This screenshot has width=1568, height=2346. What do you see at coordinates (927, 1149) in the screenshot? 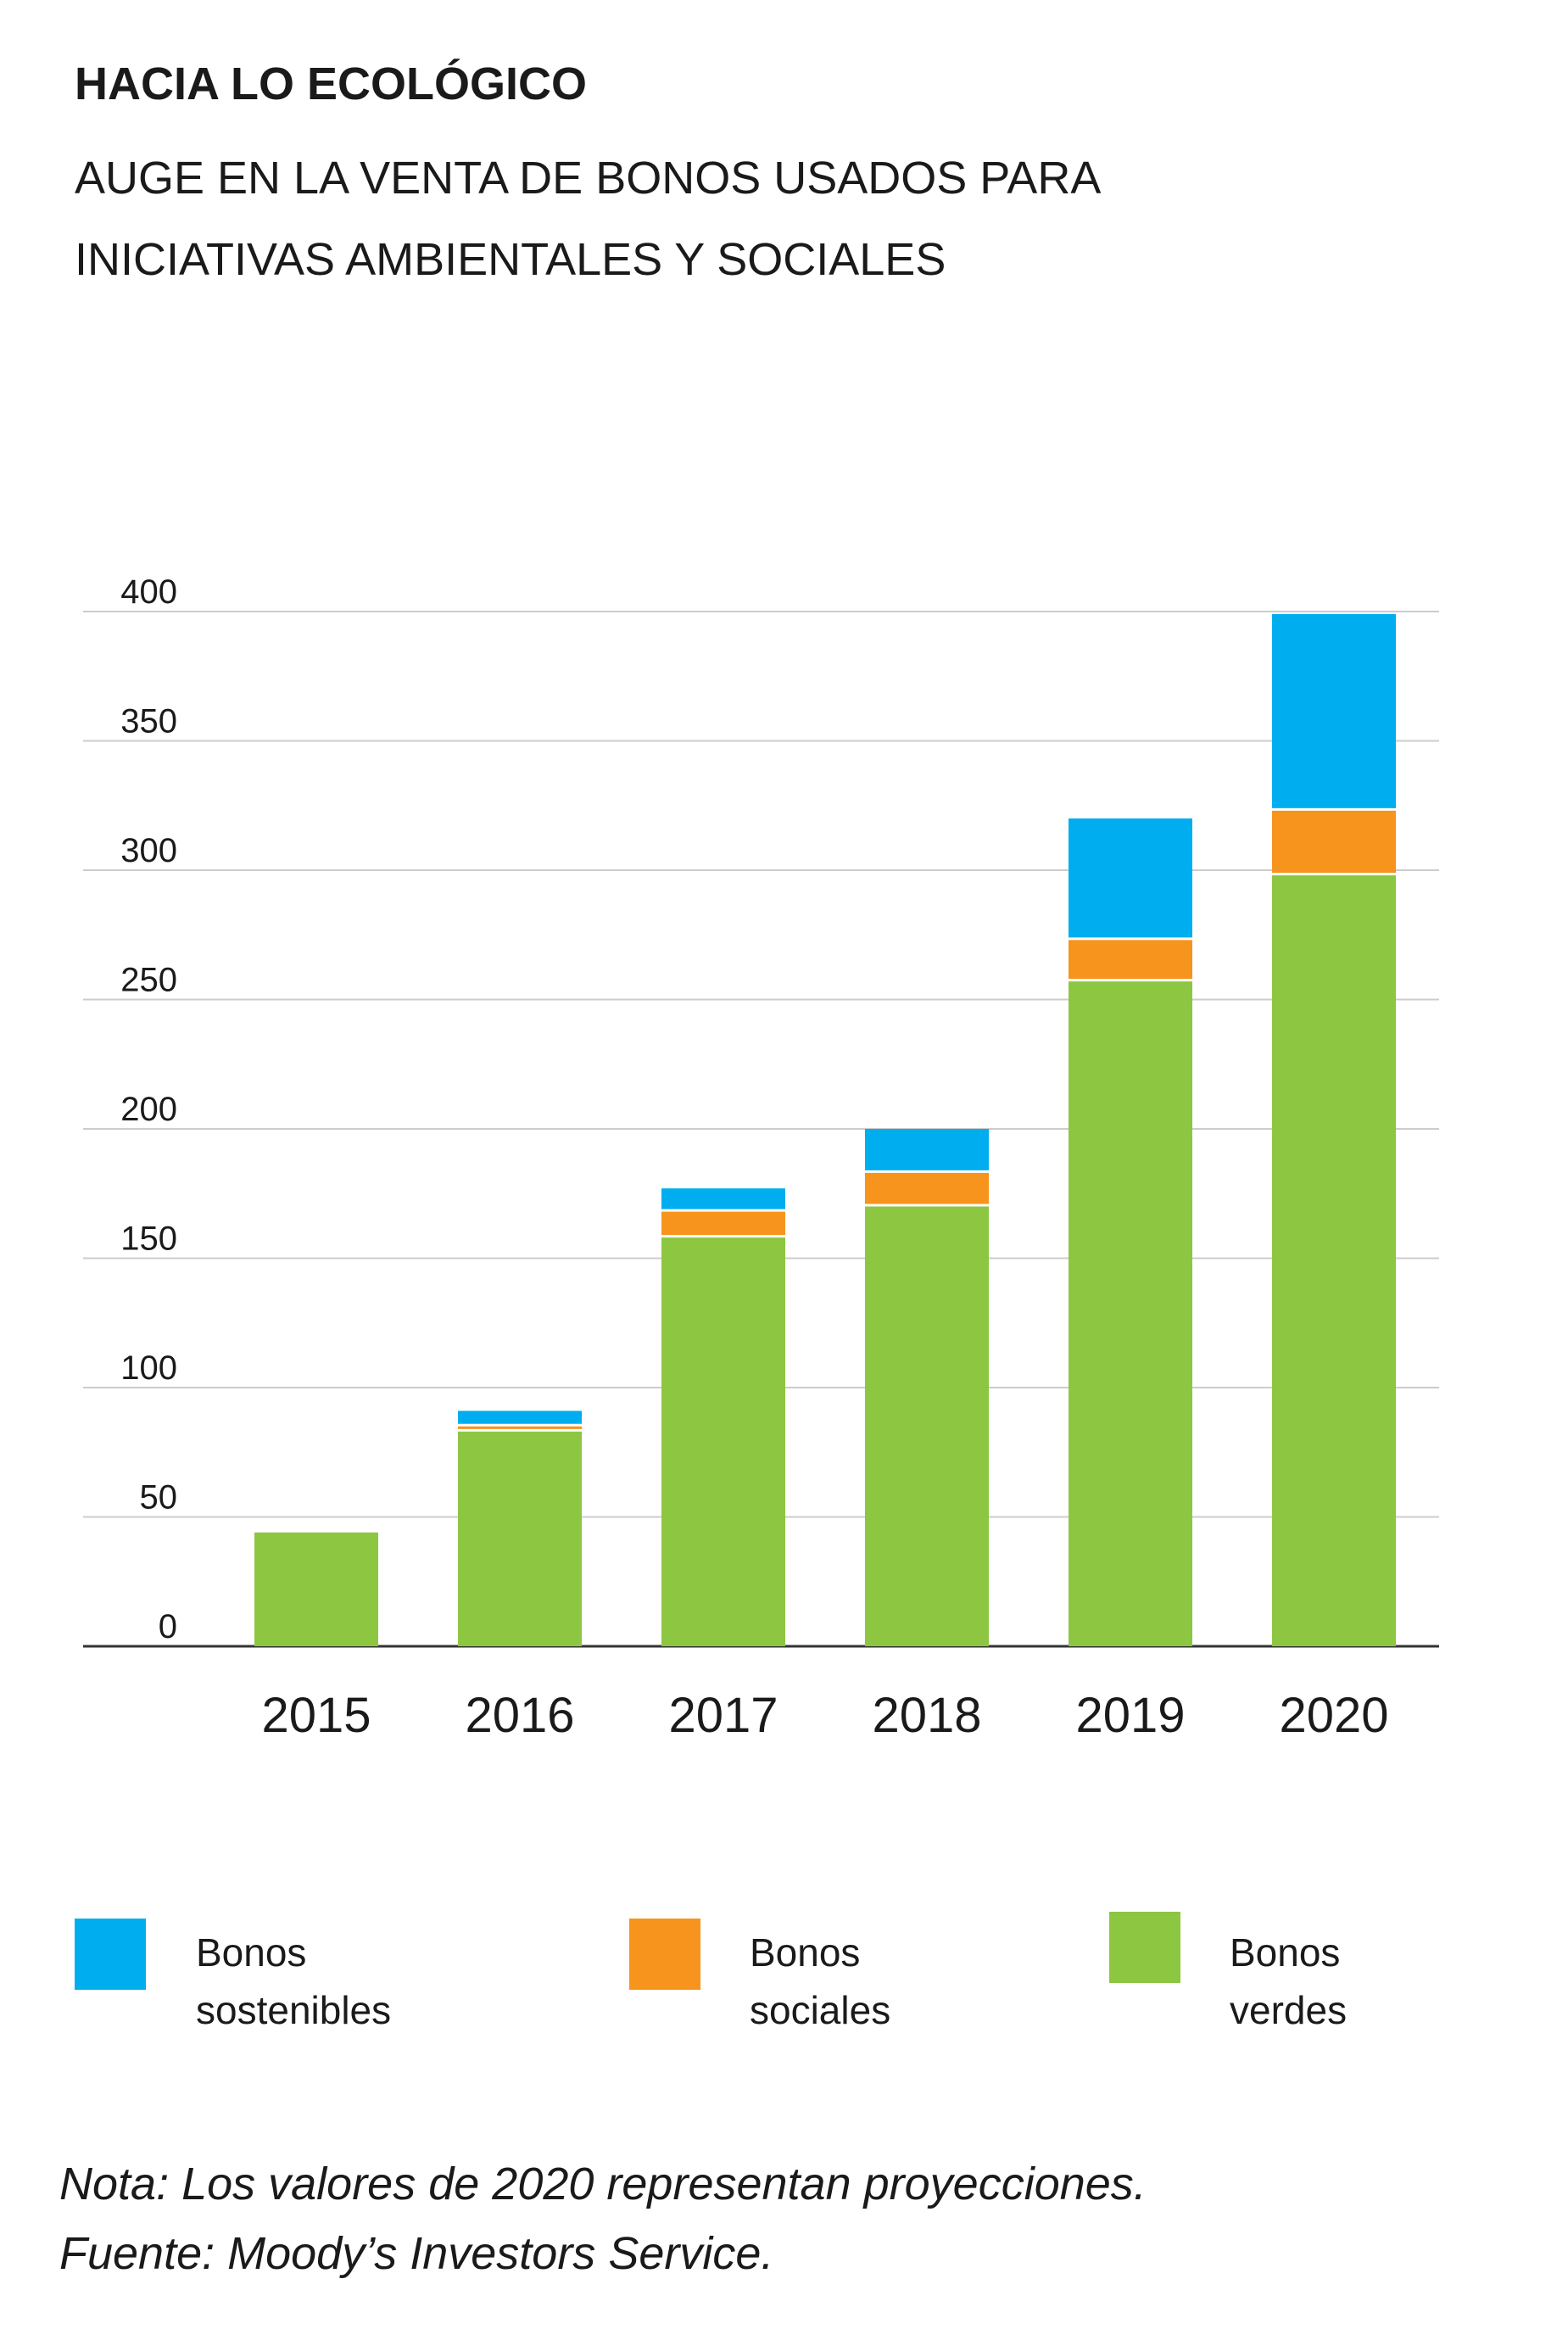
I see `bar-bonos-sostenibles-2018` at bounding box center [927, 1149].